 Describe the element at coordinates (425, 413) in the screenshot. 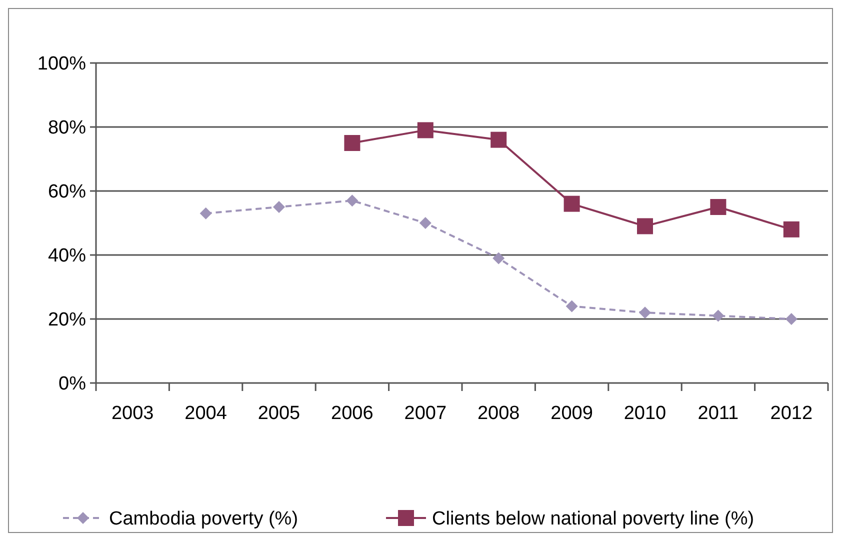

I see `x-tick-label: 2007` at that location.